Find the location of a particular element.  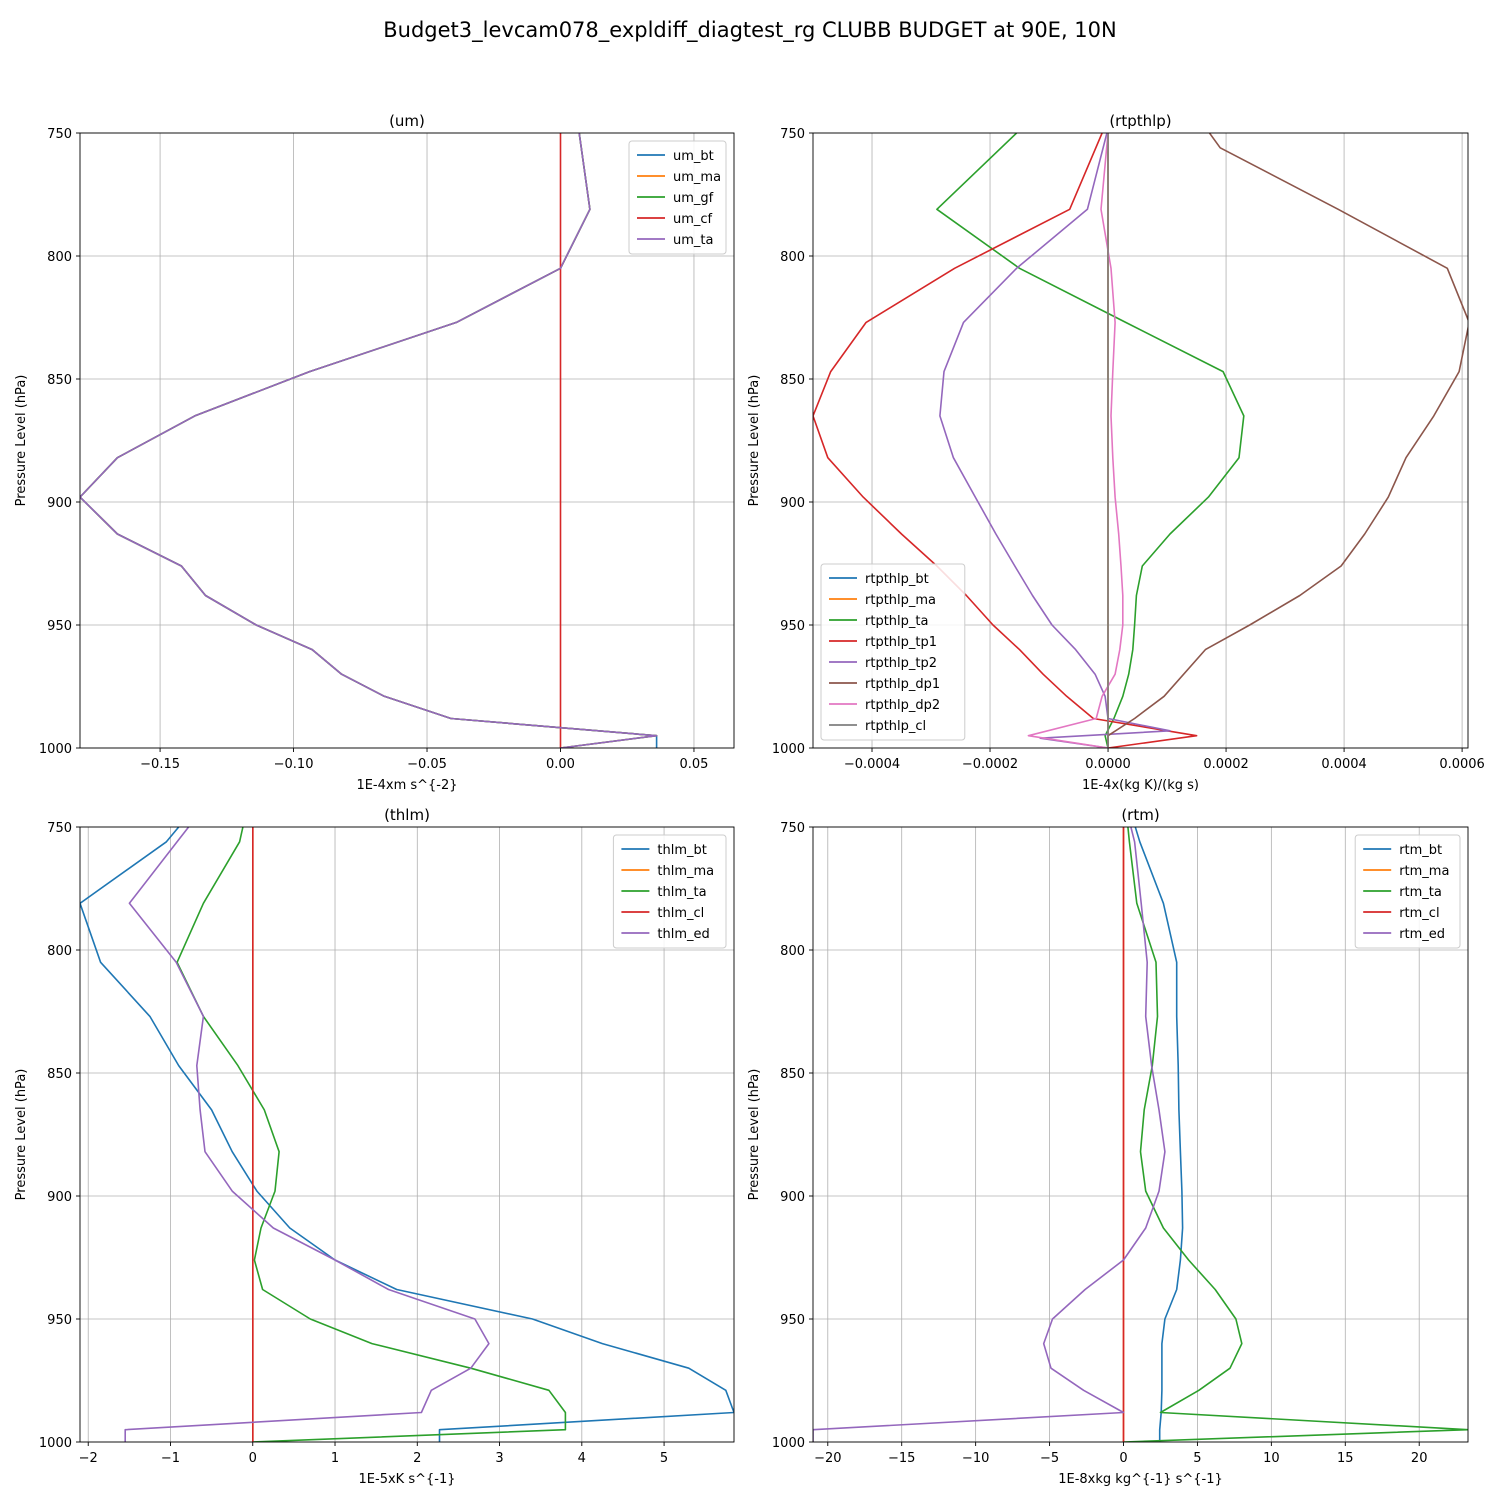

x-tick-label: 20 is located at coordinates (1419, 1458).